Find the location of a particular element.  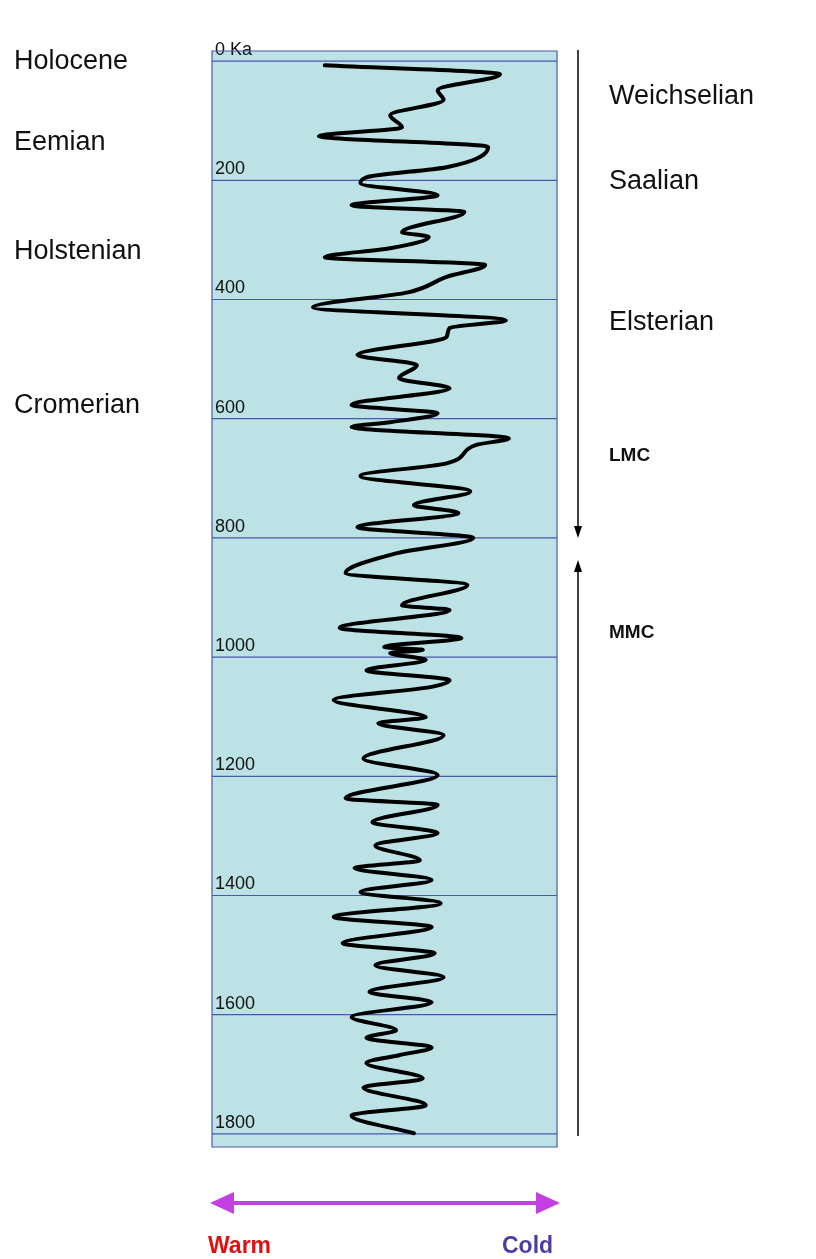

text: Saalian is located at coordinates (654, 180).